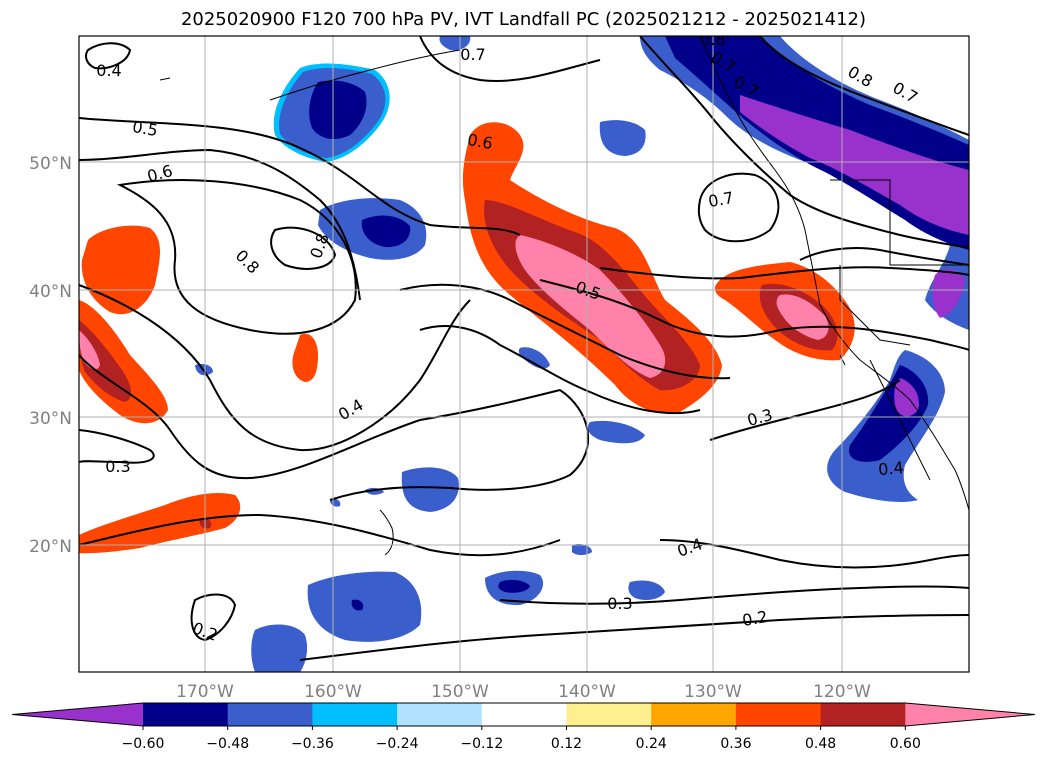 Image resolution: width=1047 pixels, height=765 pixels. Describe the element at coordinates (970, 714) in the screenshot. I see `colorbar-extend-max` at that location.